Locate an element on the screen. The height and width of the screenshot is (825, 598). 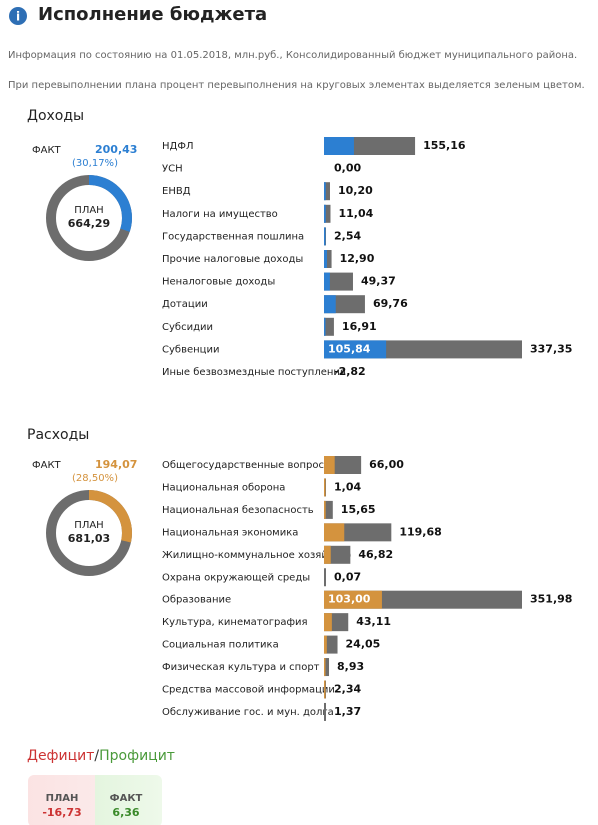
row-name: Национальная безопасность is located at coordinates (238, 510).